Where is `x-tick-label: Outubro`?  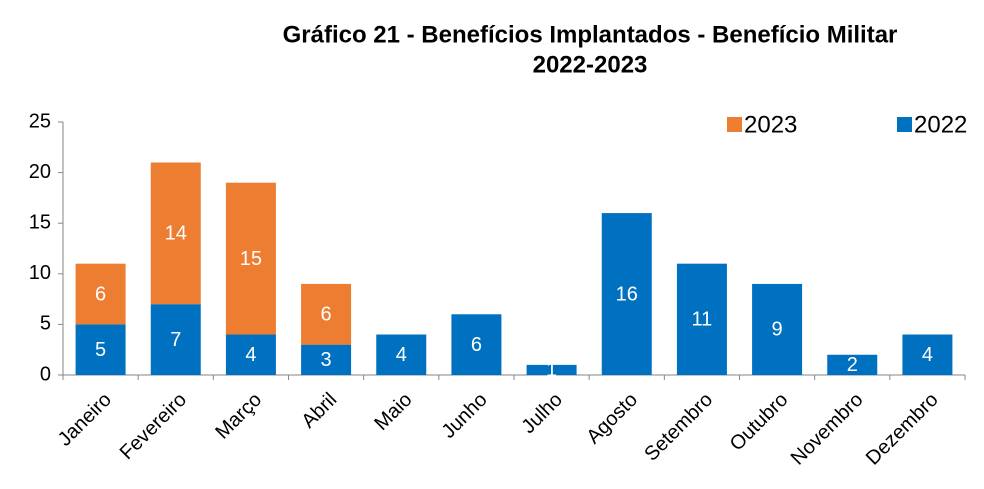 x-tick-label: Outubro is located at coordinates (759, 422).